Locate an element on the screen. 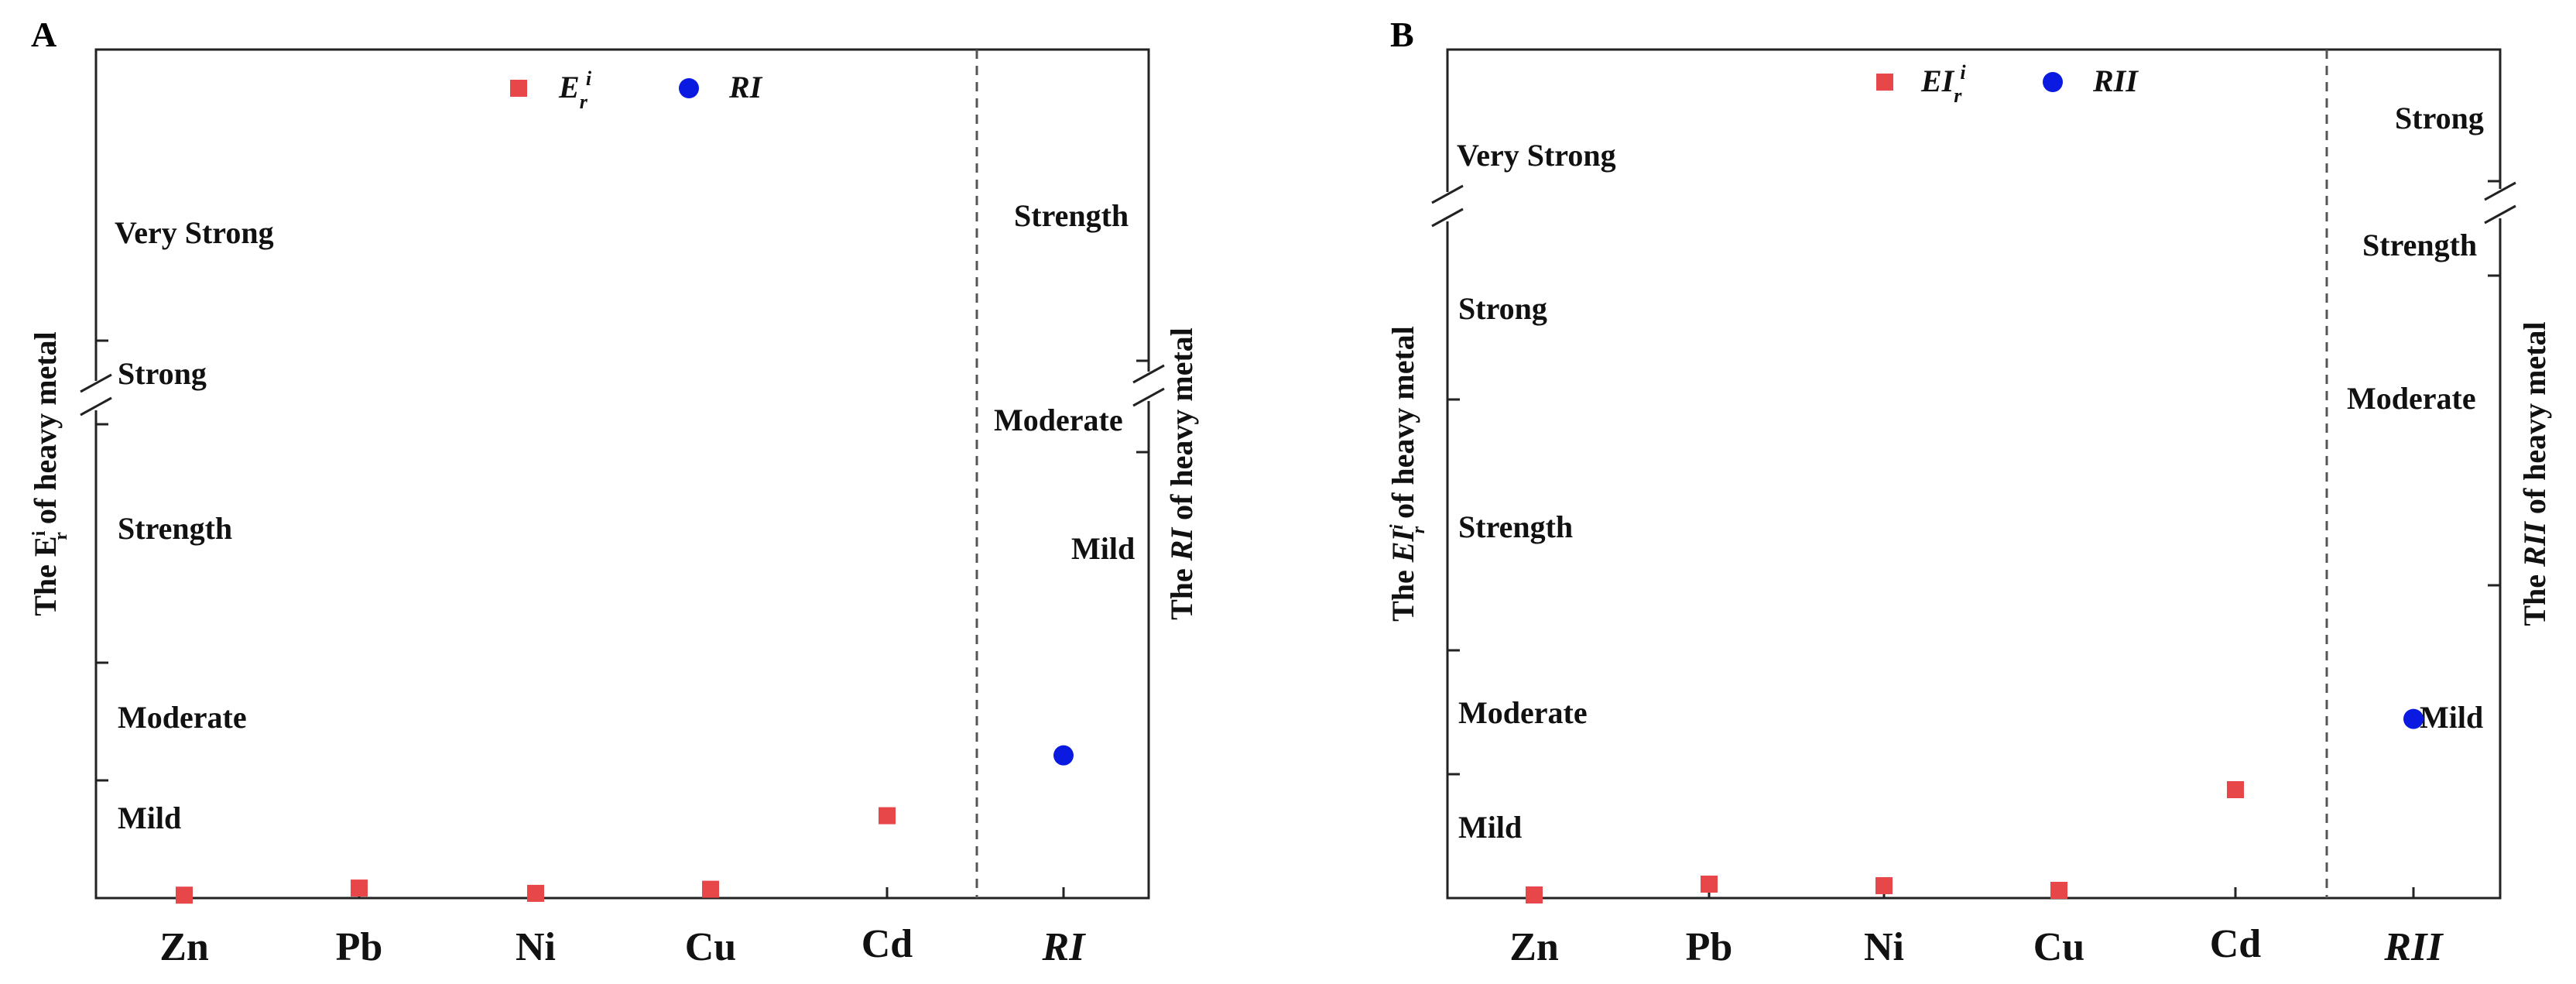 Image resolution: width=2576 pixels, height=984 pixels. panel-a-ri-level-moderate: Moderate is located at coordinates (1058, 420).